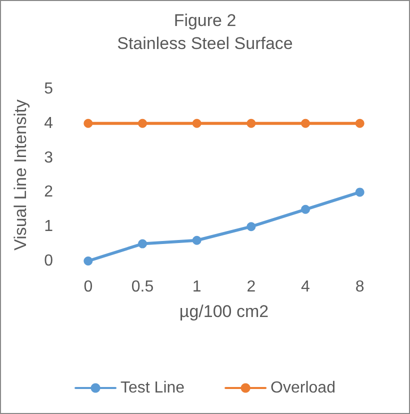 The height and width of the screenshot is (414, 410). I want to click on x-tick-label: 1, so click(197, 287).